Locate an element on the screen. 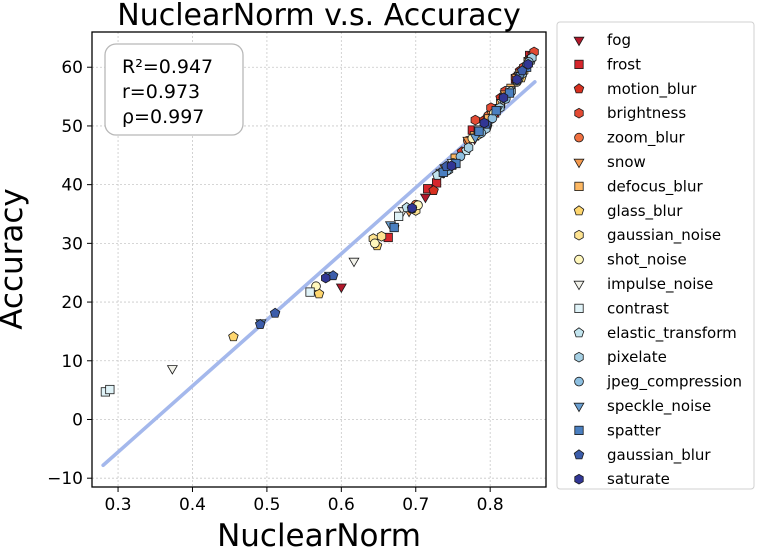 This screenshot has height=553, width=761. legend-label: shot_noise is located at coordinates (647, 260).